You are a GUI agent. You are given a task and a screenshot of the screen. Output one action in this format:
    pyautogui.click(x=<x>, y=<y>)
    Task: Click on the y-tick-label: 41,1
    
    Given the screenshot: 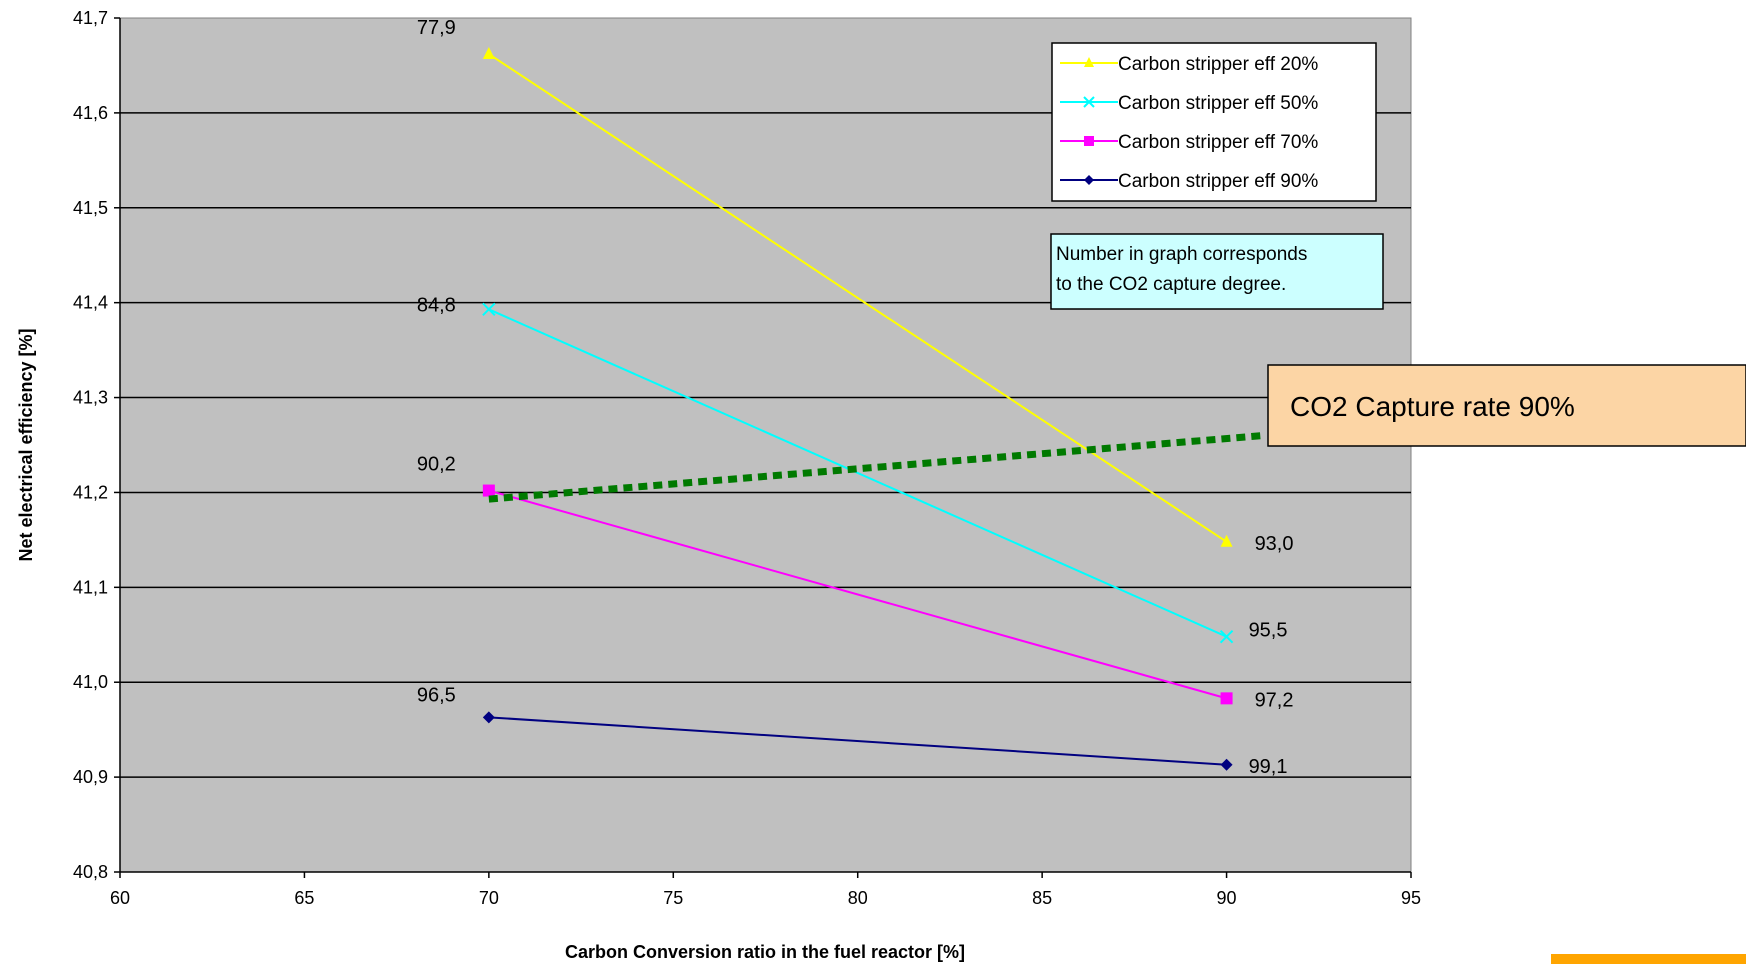 What is the action you would take?
    pyautogui.click(x=90, y=587)
    